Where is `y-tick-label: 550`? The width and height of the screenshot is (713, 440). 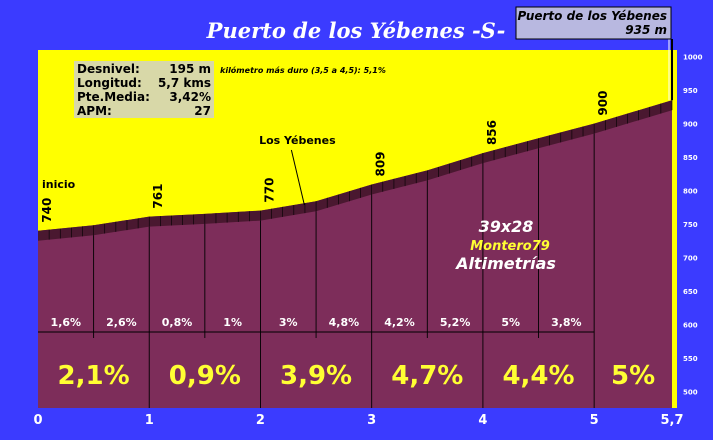
y-tick-label: 550 is located at coordinates (690, 359).